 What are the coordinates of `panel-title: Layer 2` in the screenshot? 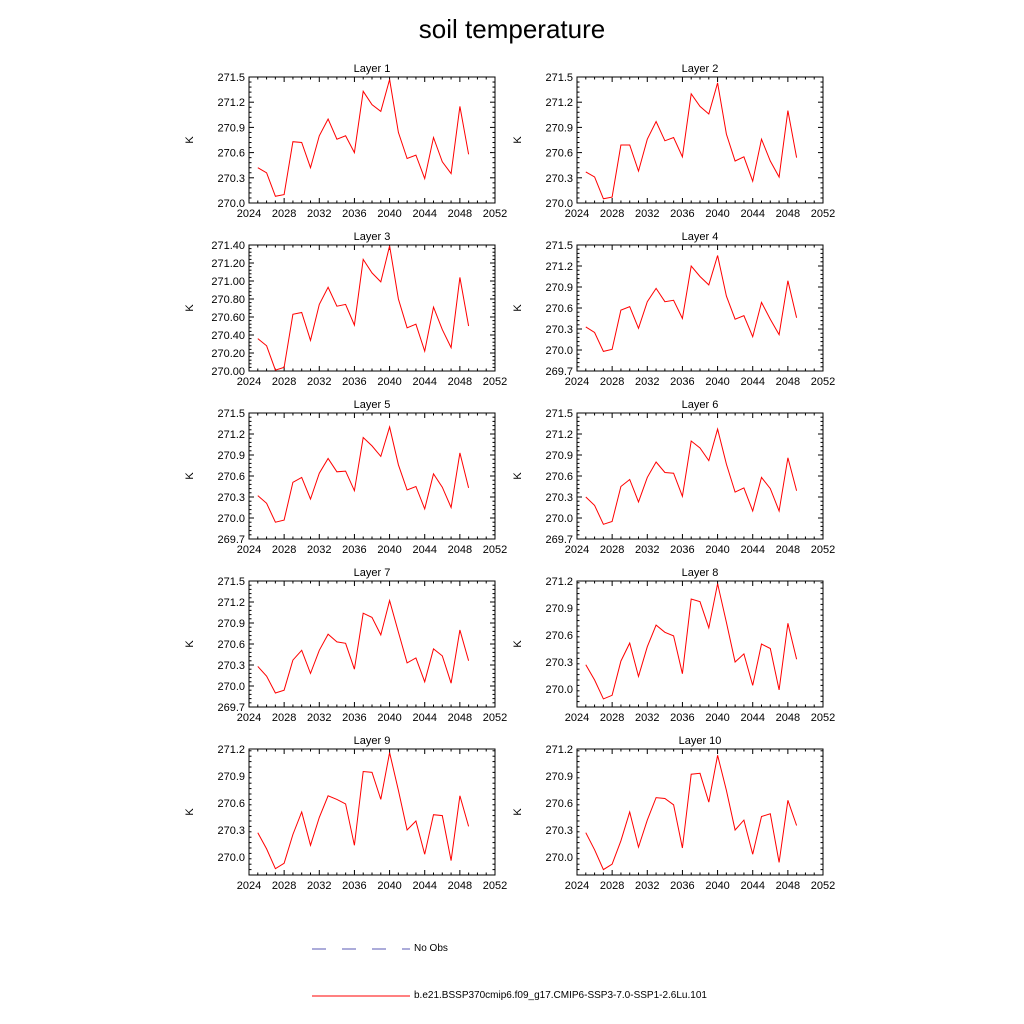 It's located at (700, 69).